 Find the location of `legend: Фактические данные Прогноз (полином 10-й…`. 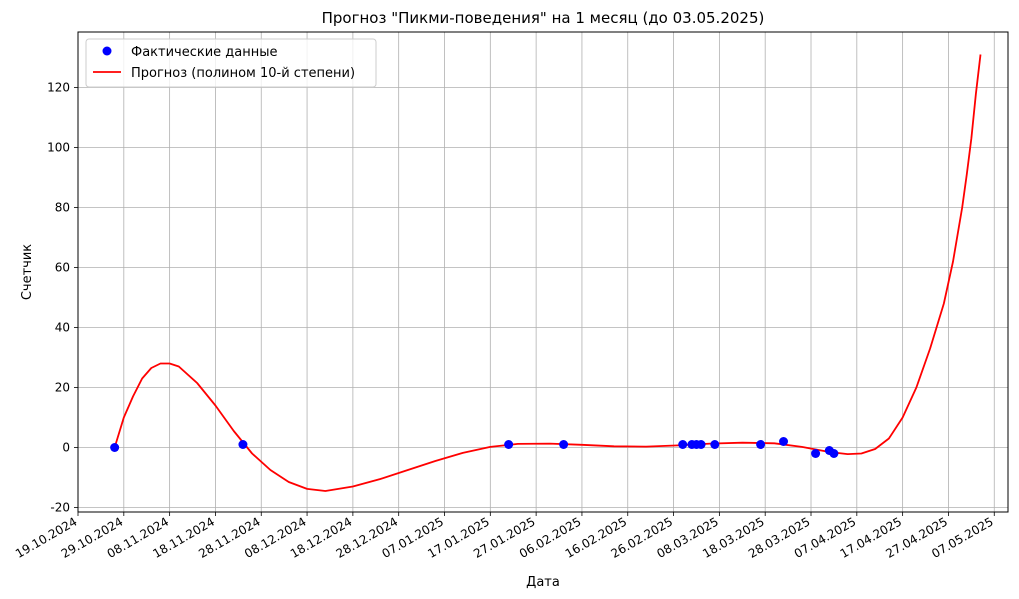

legend: Фактические данные Прогноз (полином 10-й… is located at coordinates (231, 63).